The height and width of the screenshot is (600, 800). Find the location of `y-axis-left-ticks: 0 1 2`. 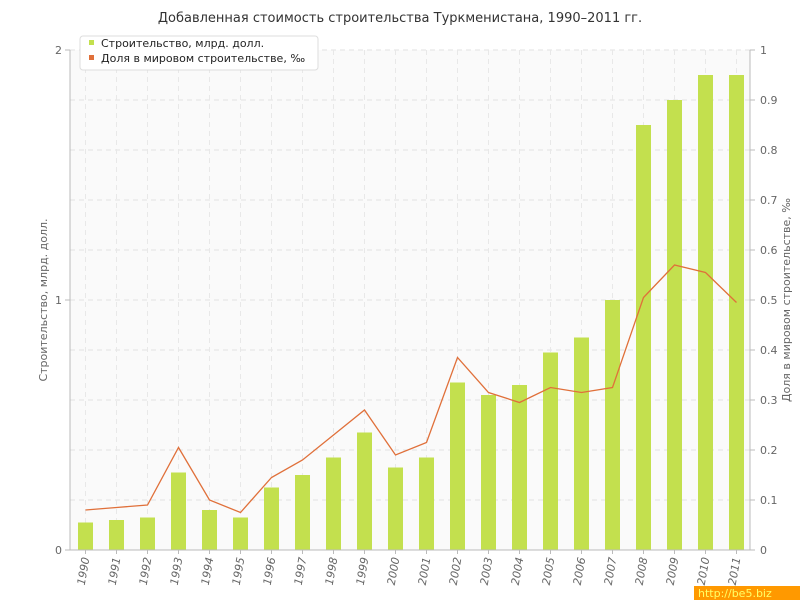

y-axis-left-ticks: 0 1 2 is located at coordinates (62, 300).